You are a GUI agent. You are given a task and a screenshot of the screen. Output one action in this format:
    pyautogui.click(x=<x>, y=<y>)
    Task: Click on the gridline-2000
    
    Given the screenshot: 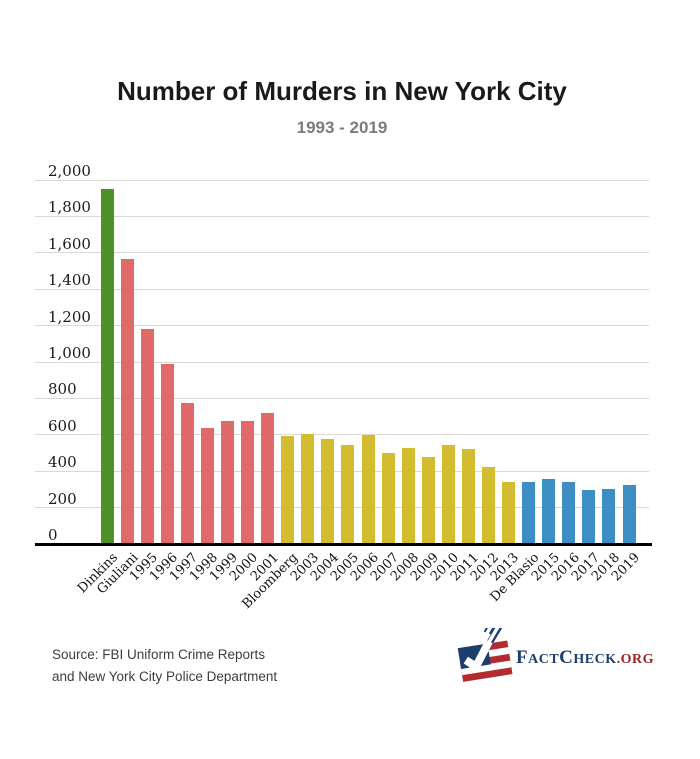 What is the action you would take?
    pyautogui.click(x=342, y=180)
    